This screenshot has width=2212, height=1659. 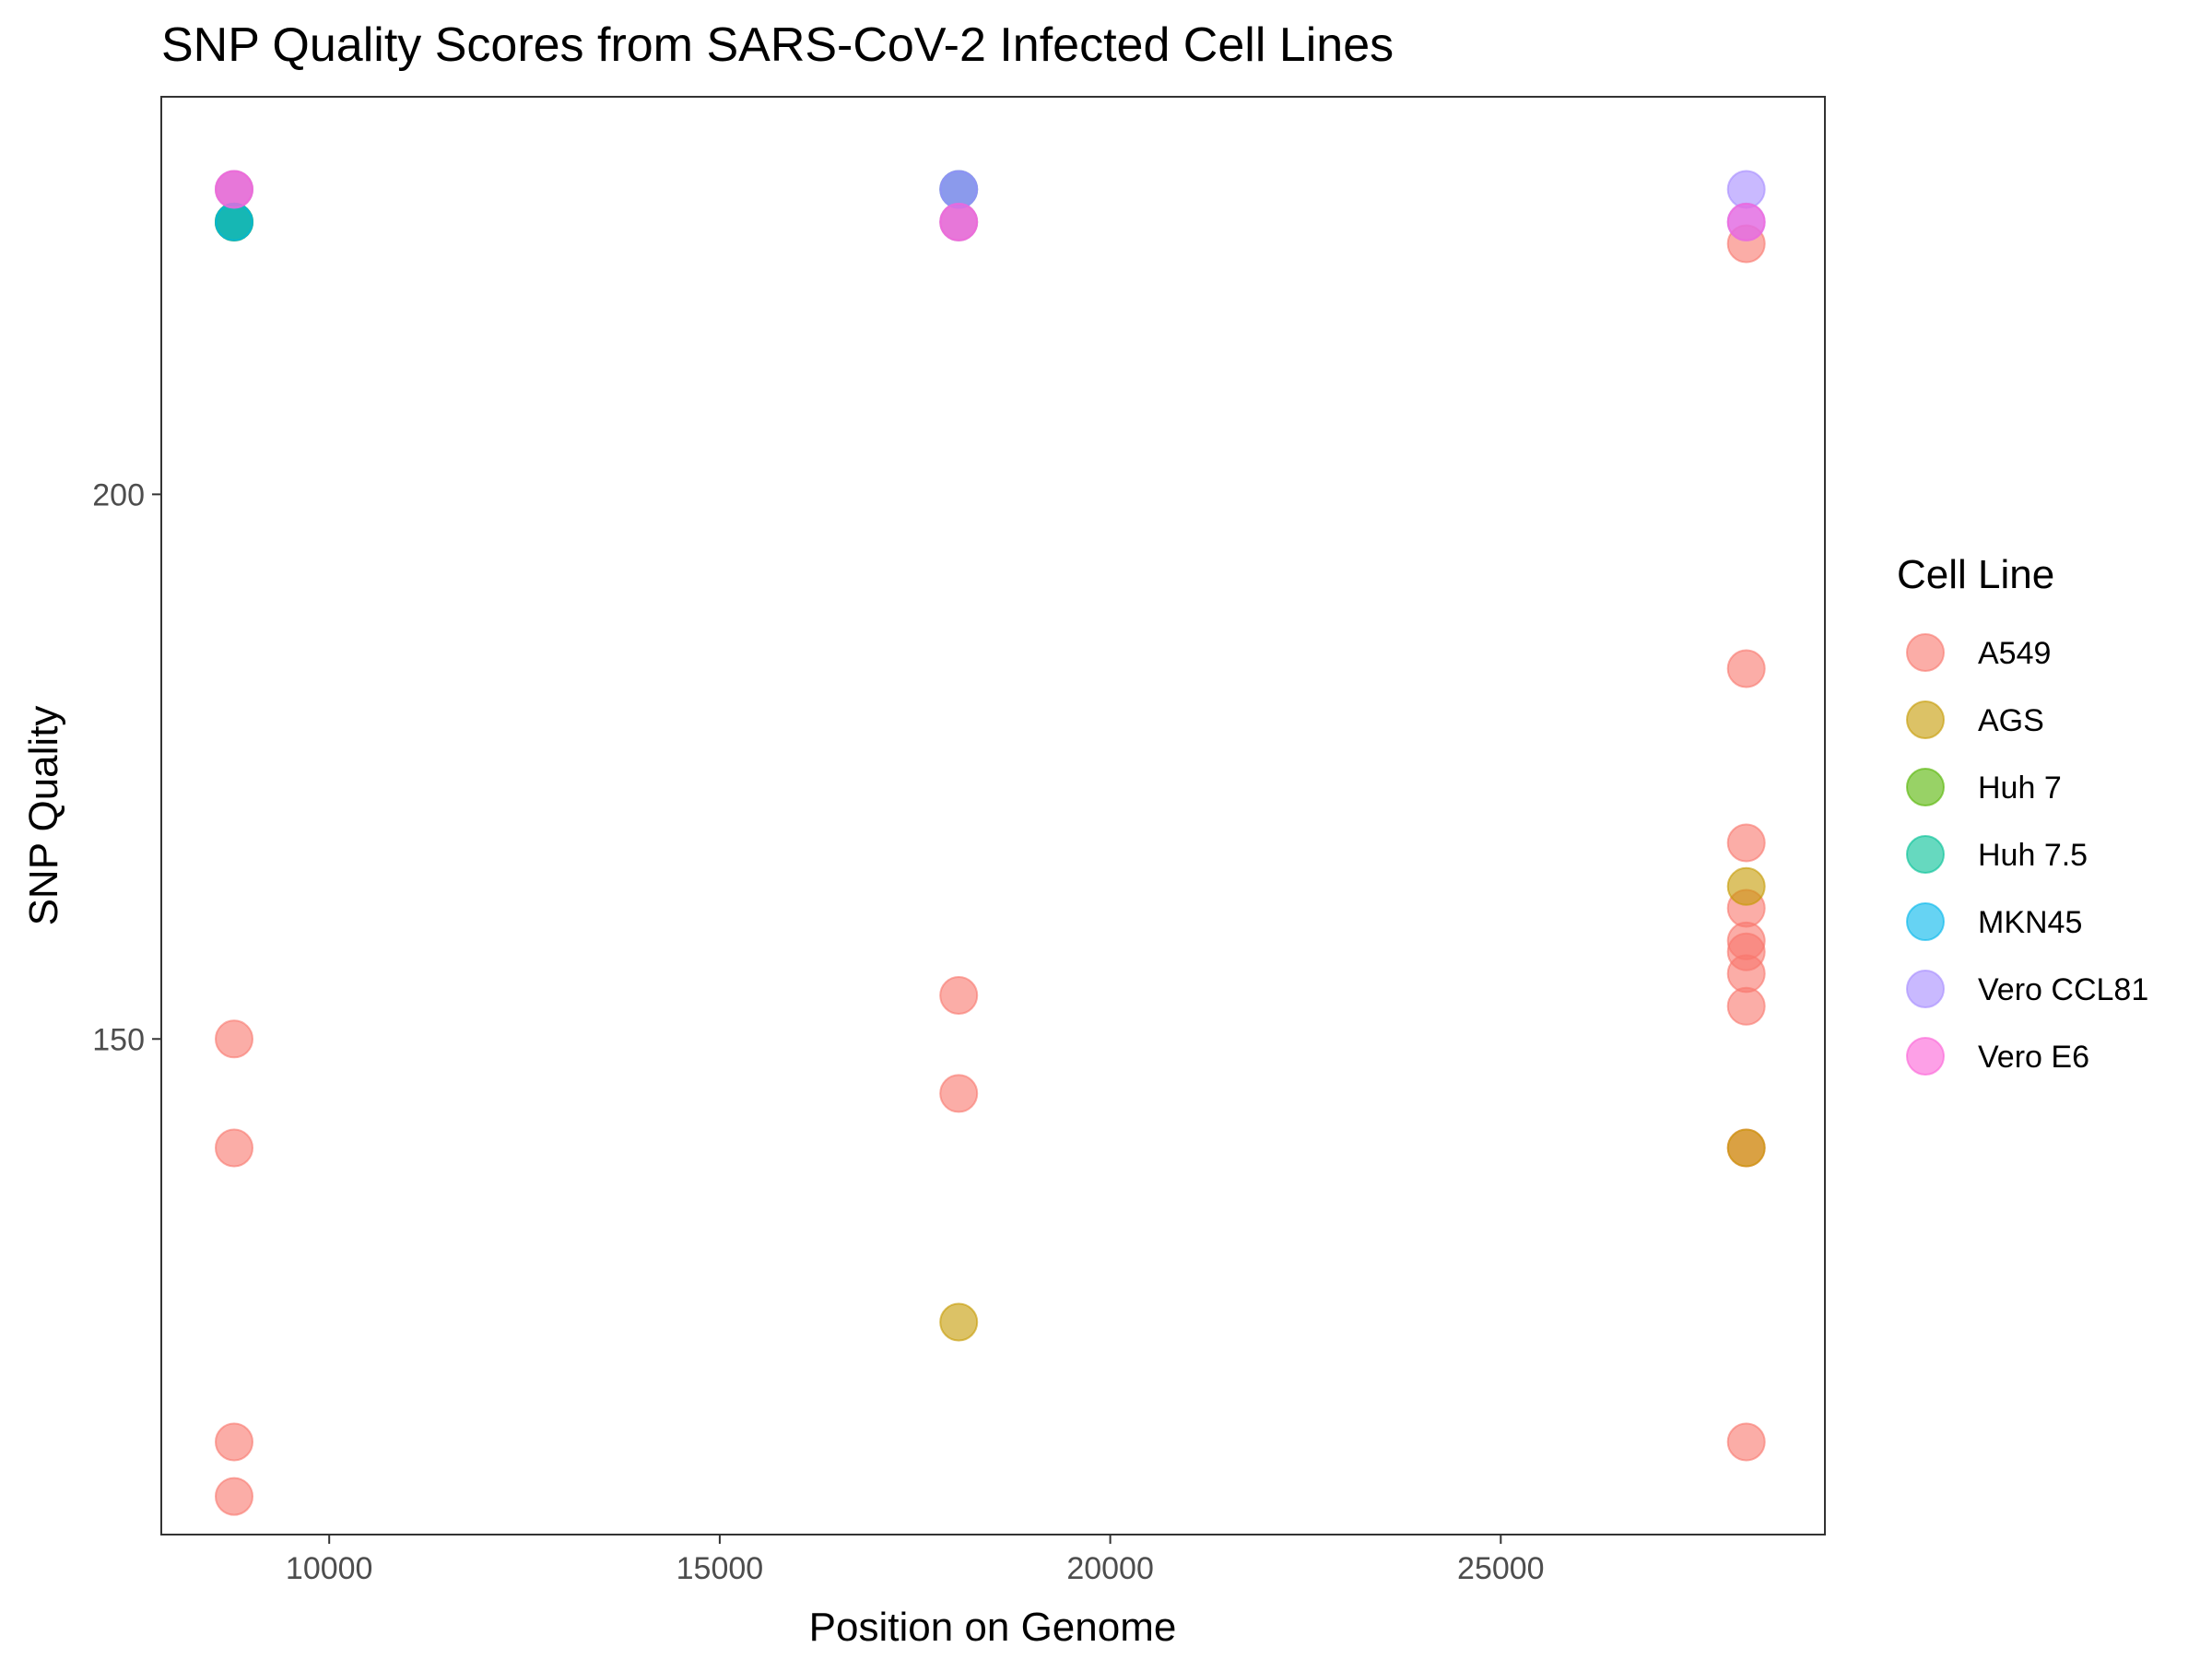 I want to click on x-axis-label: Position on Genome, so click(x=993, y=1627).